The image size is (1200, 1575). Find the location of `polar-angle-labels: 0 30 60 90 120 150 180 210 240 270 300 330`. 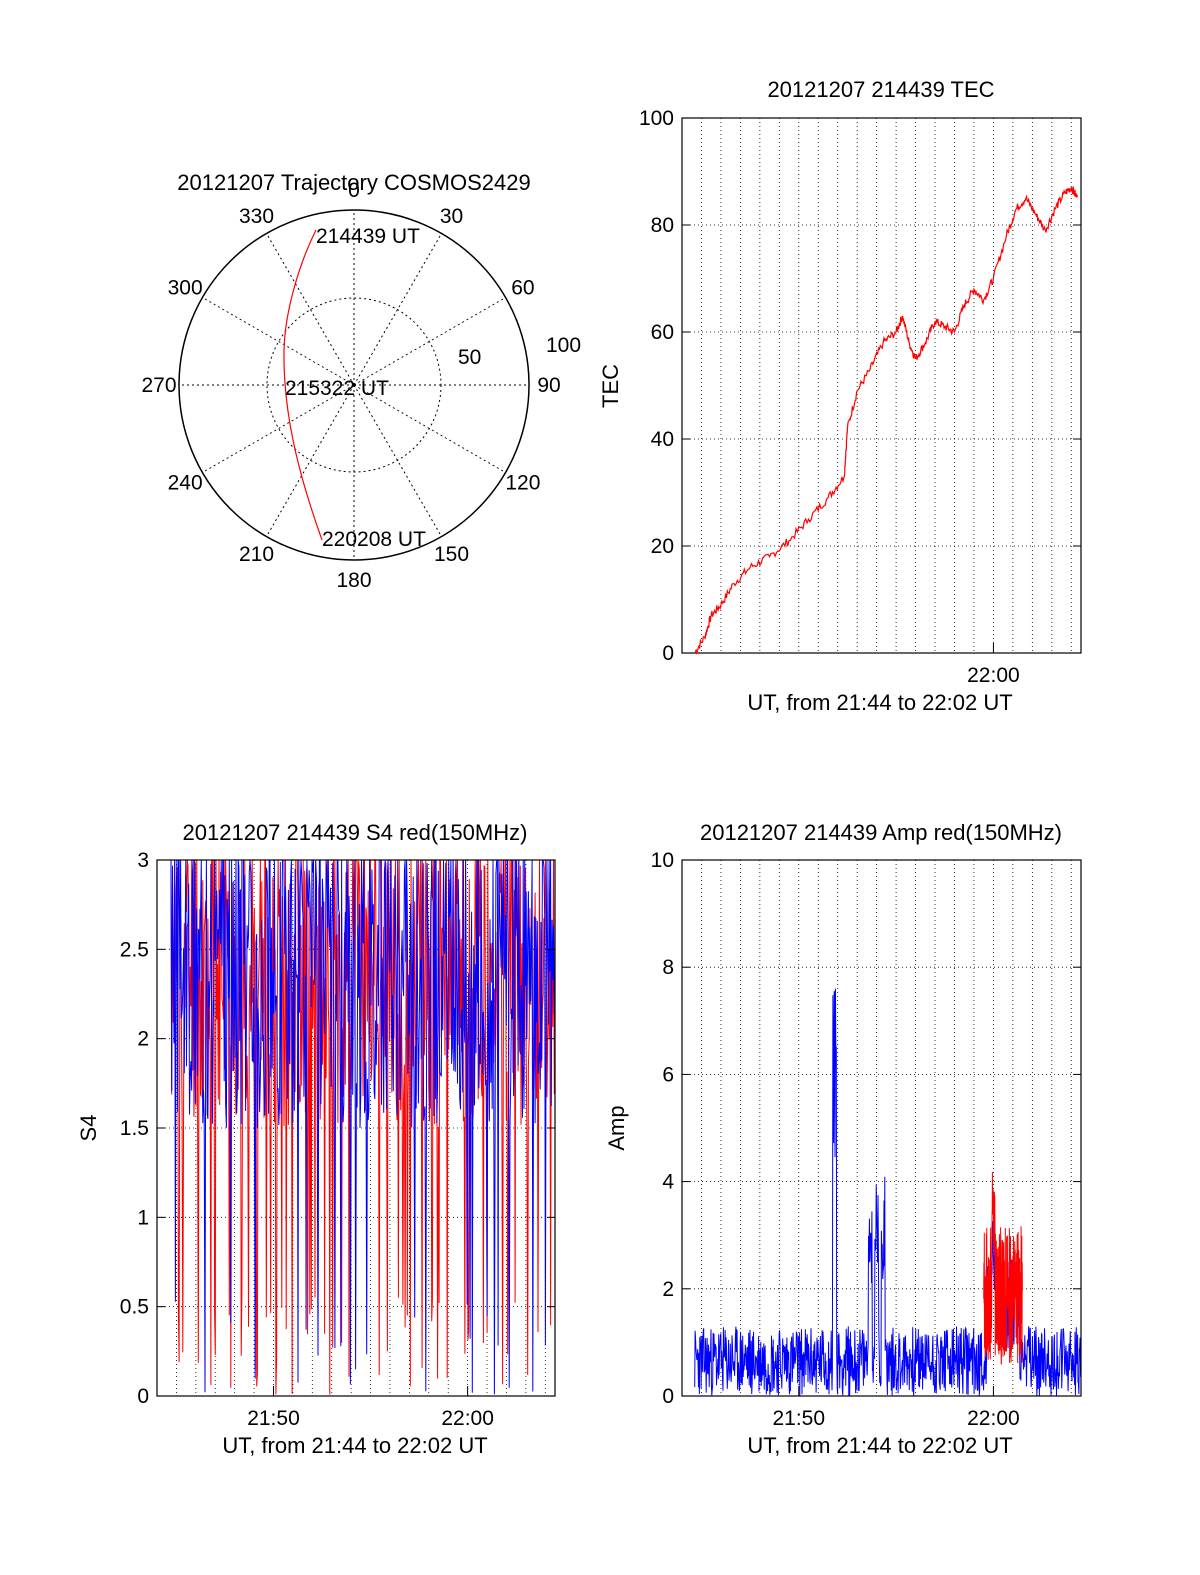

polar-angle-labels: 0 30 60 90 120 150 180 210 240 270 300 330 is located at coordinates (350, 385).